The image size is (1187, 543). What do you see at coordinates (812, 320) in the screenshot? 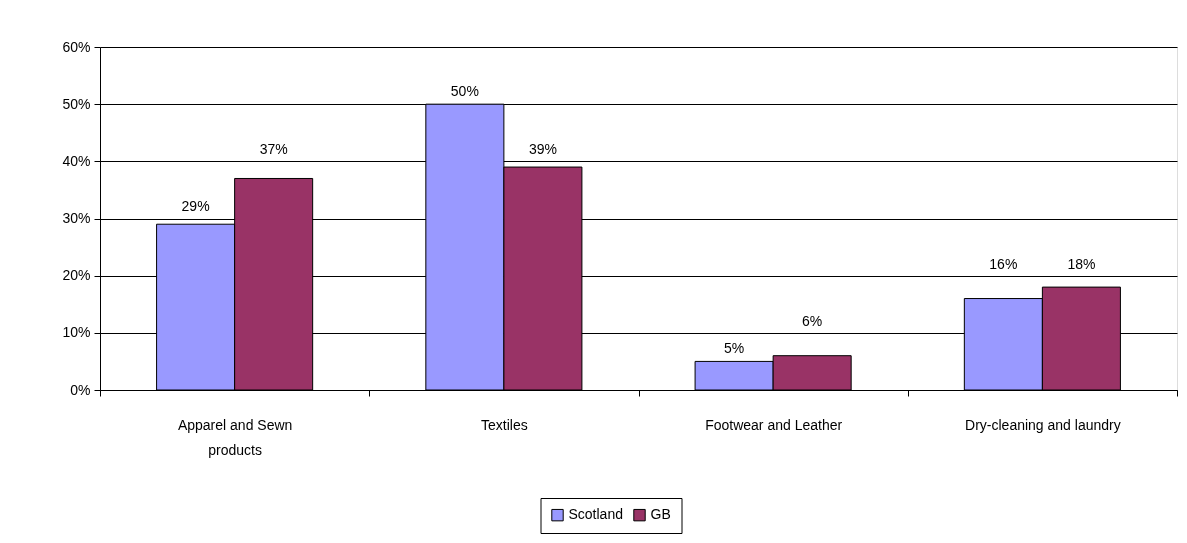
I see `data-label: 6%` at bounding box center [812, 320].